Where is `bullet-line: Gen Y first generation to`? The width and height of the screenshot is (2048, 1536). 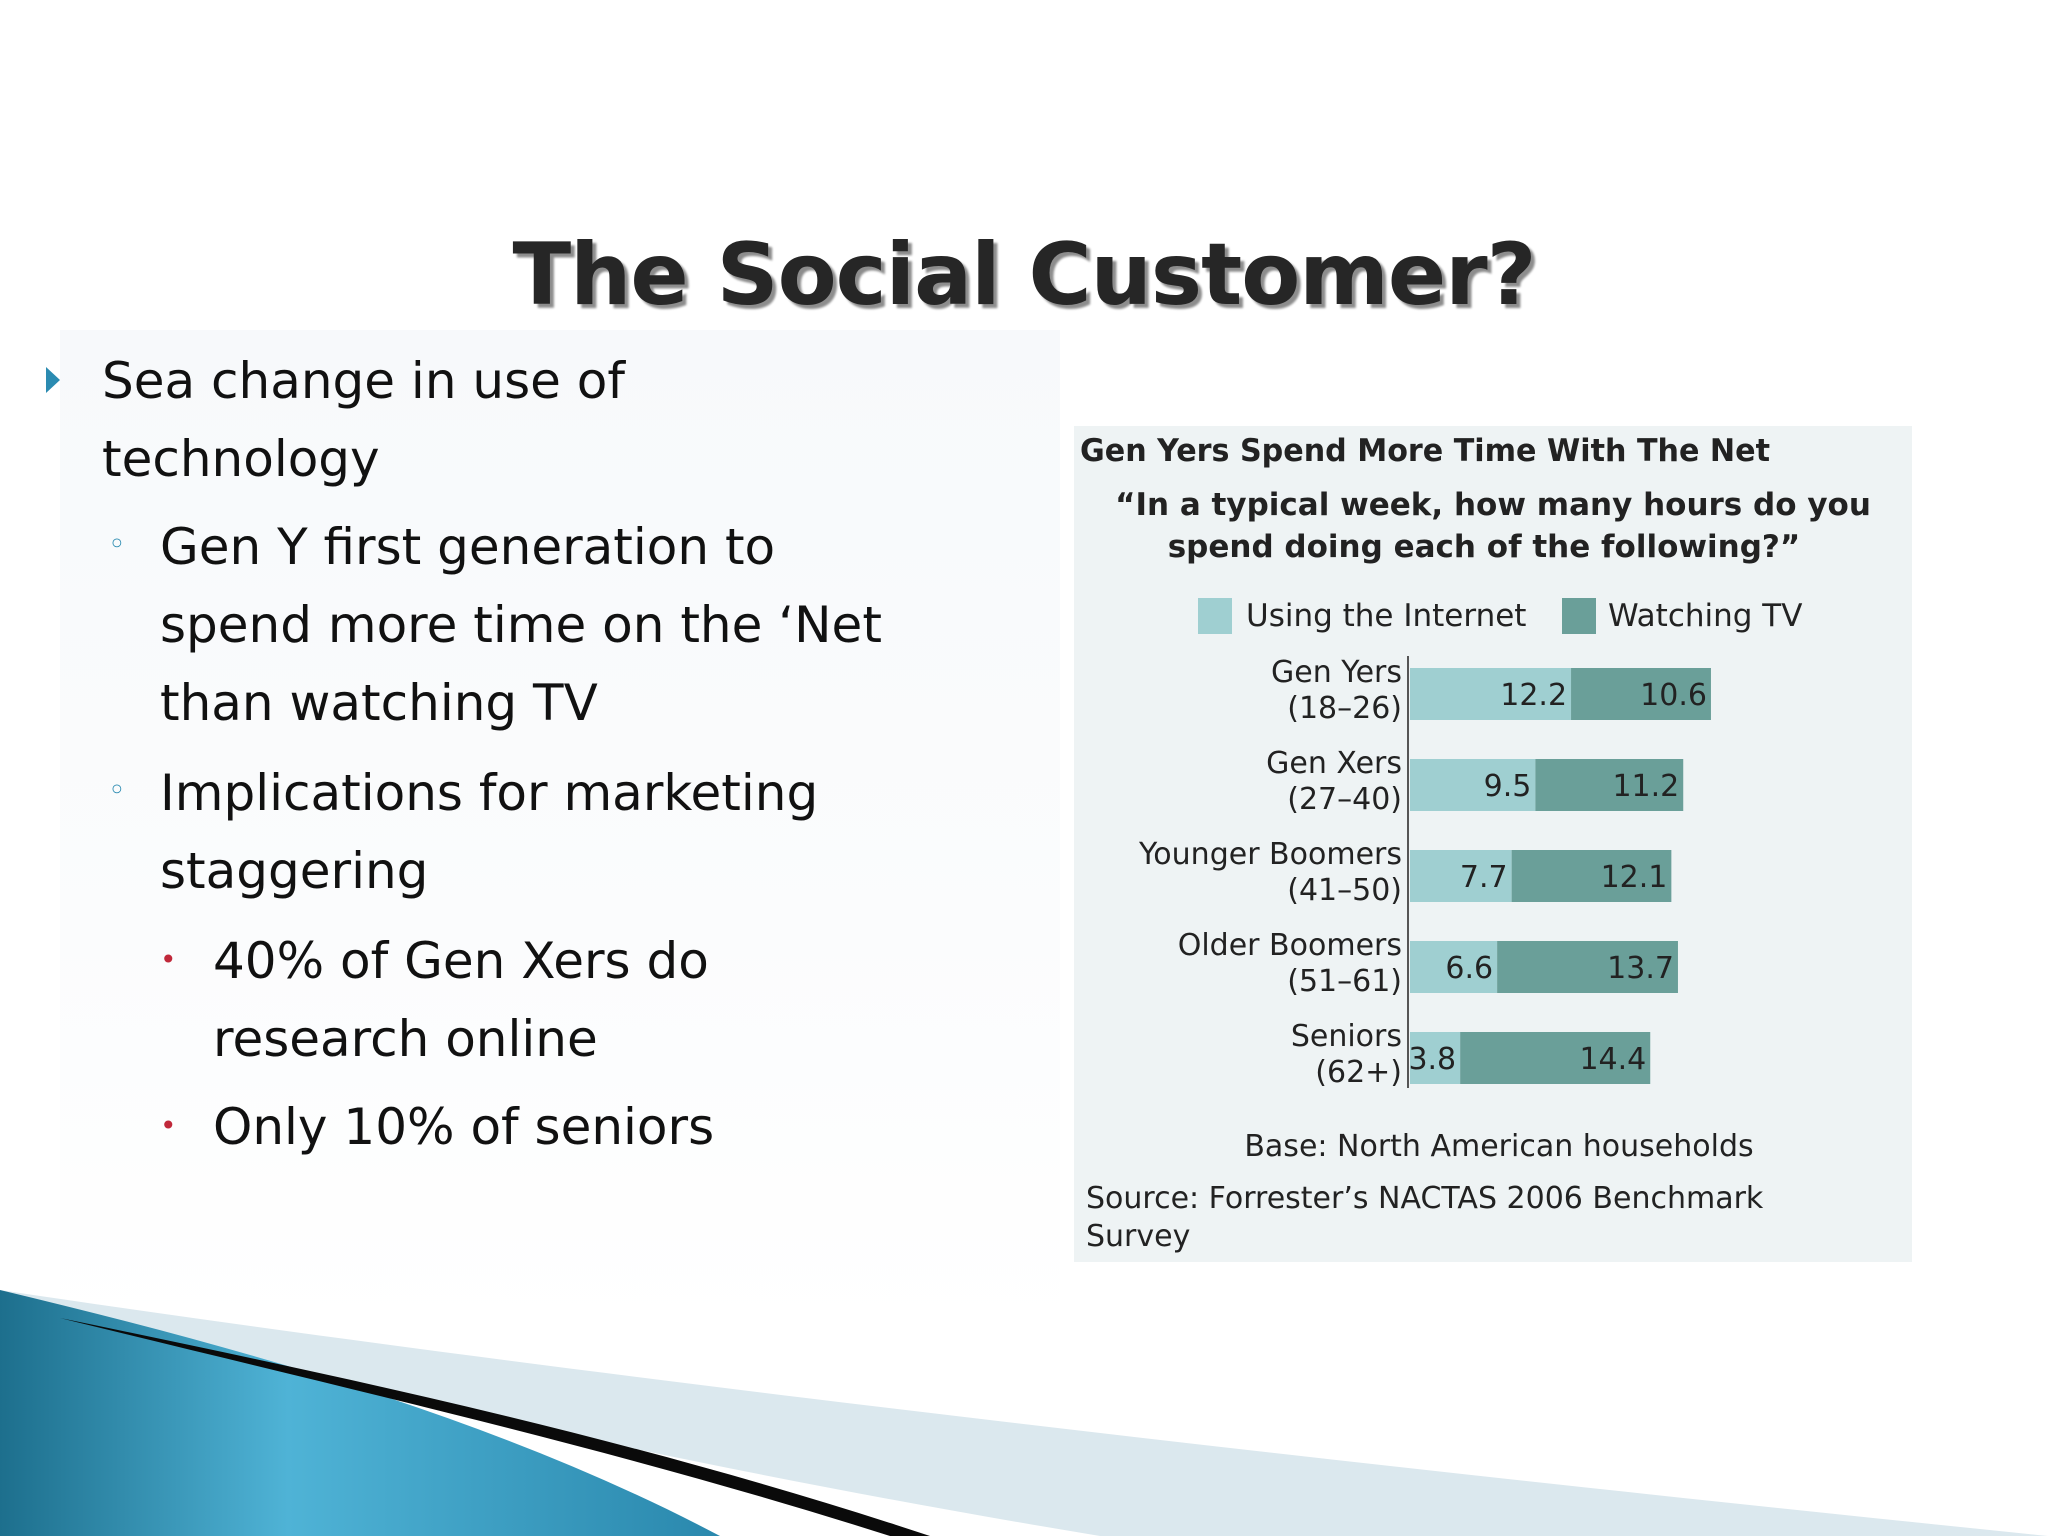 bullet-line: Gen Y first generation to is located at coordinates (468, 547).